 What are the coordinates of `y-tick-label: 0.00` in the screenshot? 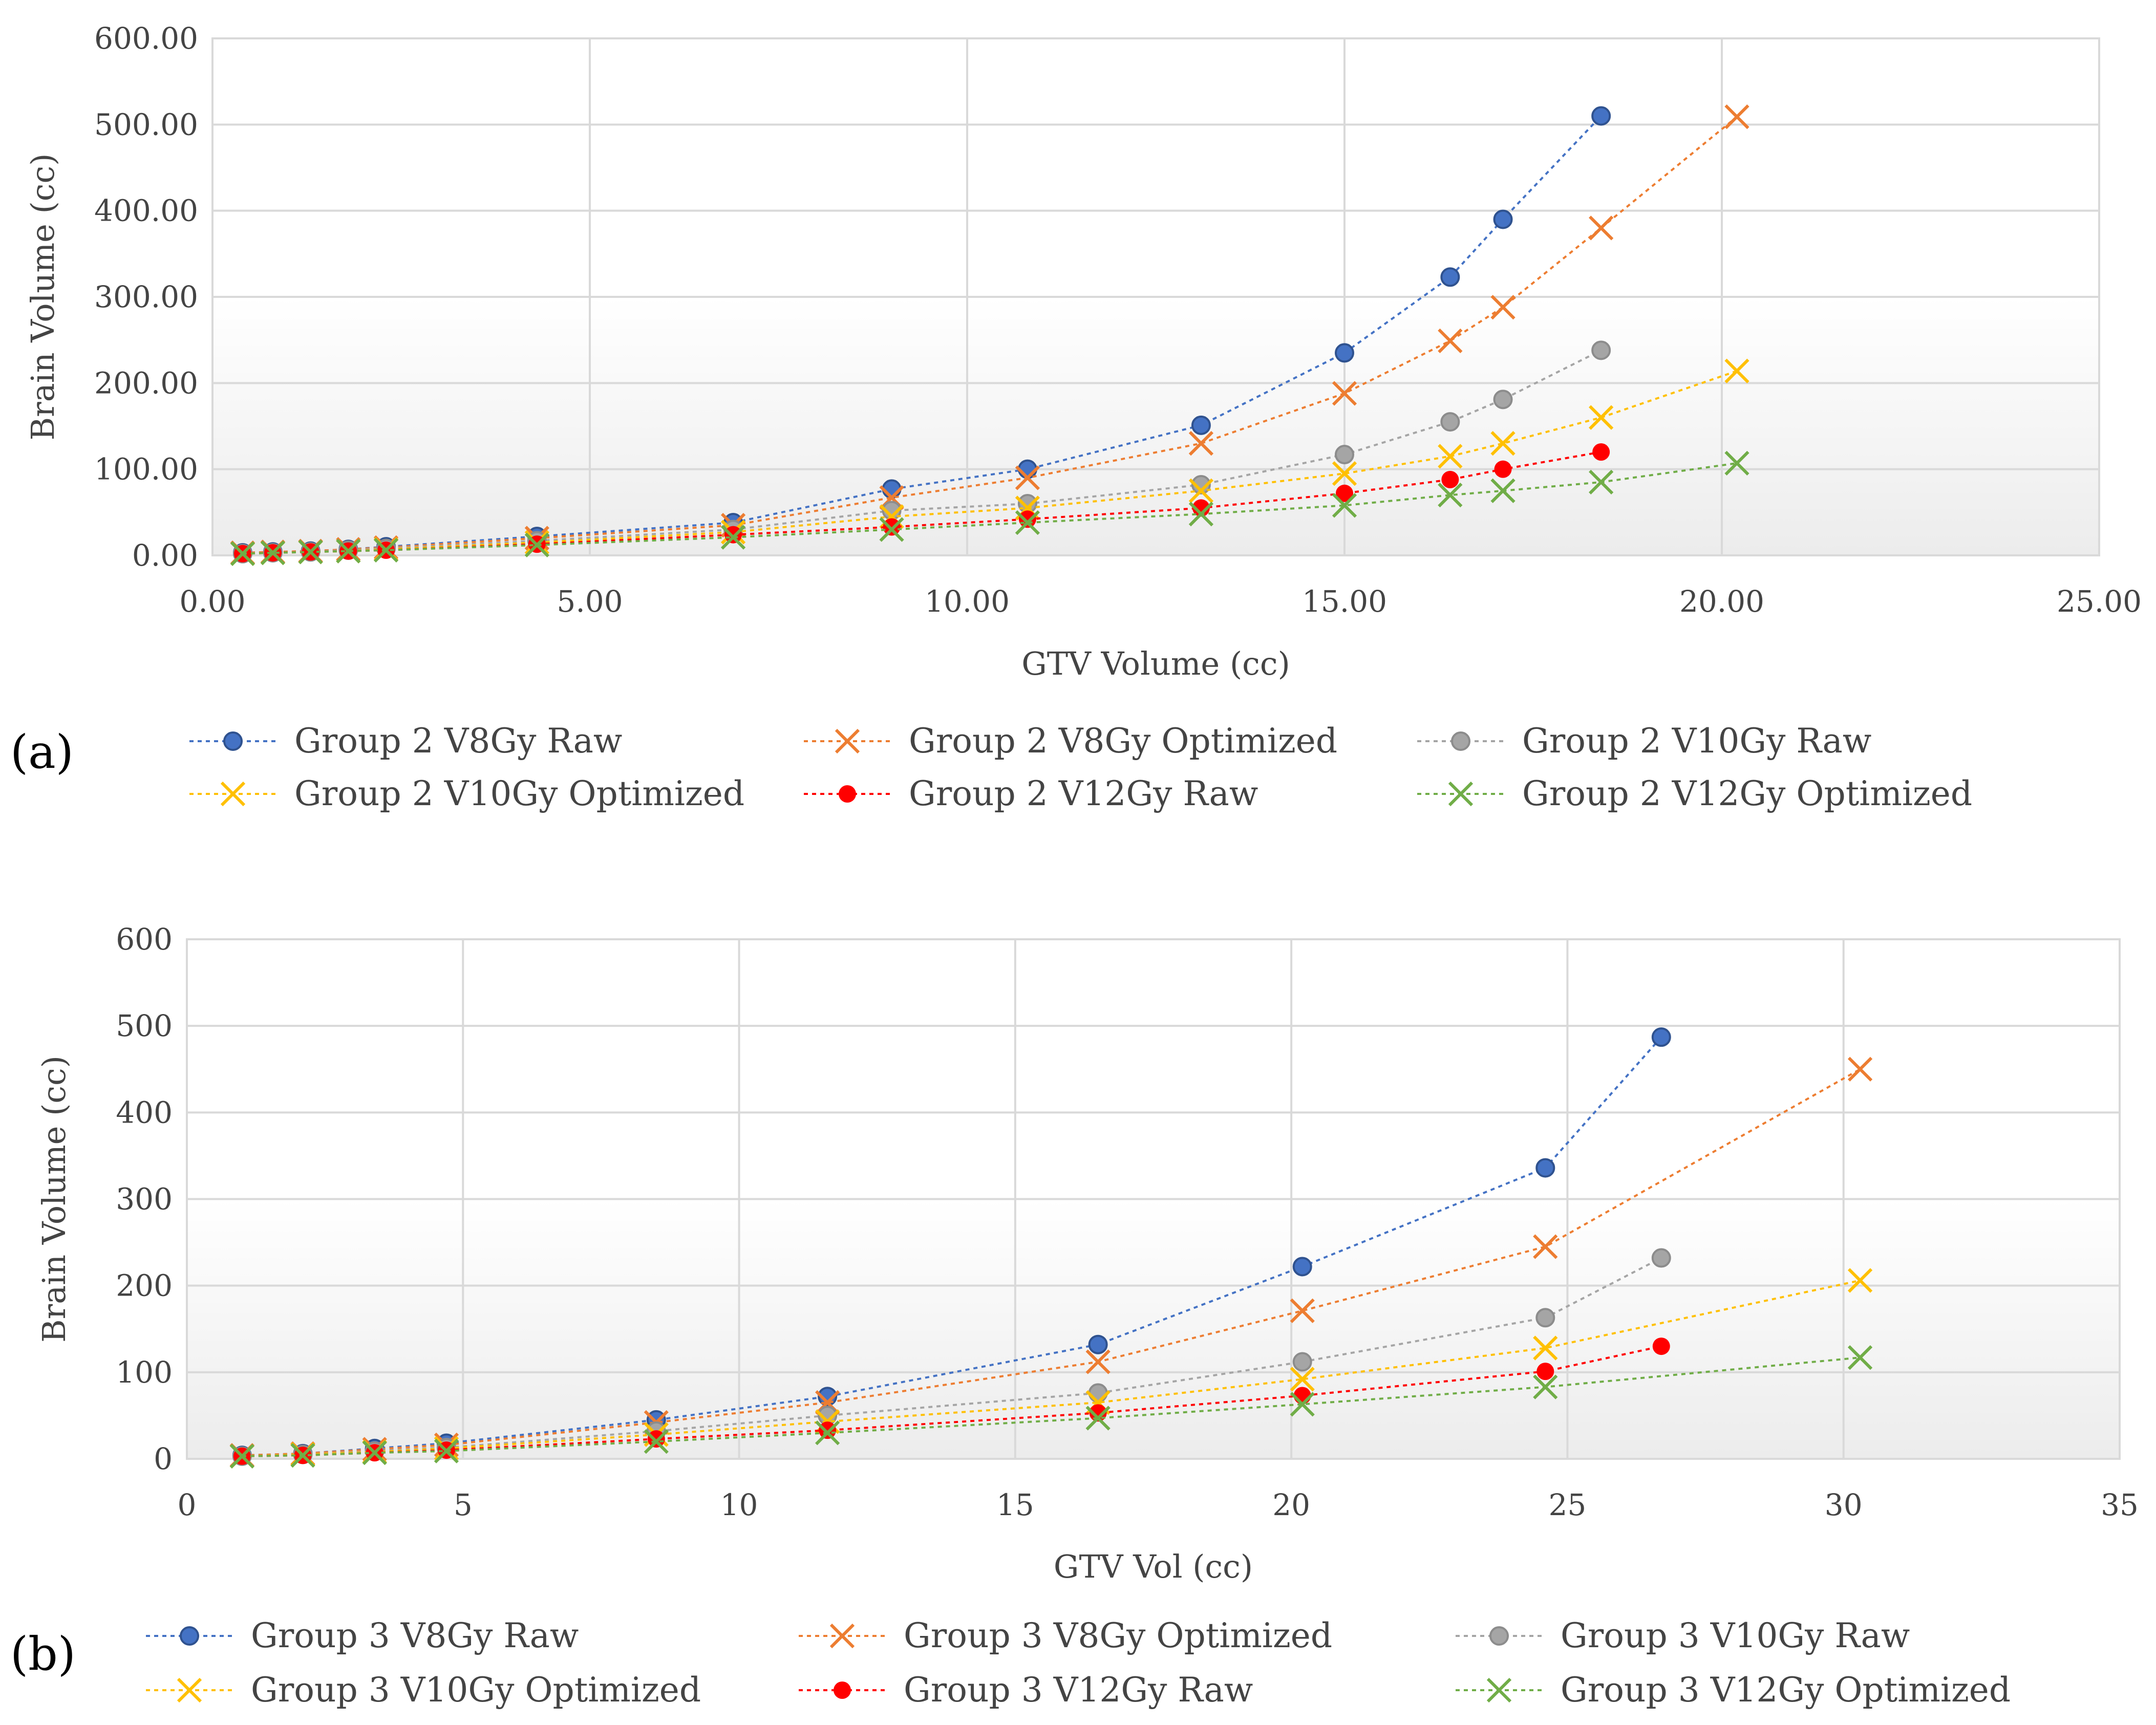 It's located at (165, 555).